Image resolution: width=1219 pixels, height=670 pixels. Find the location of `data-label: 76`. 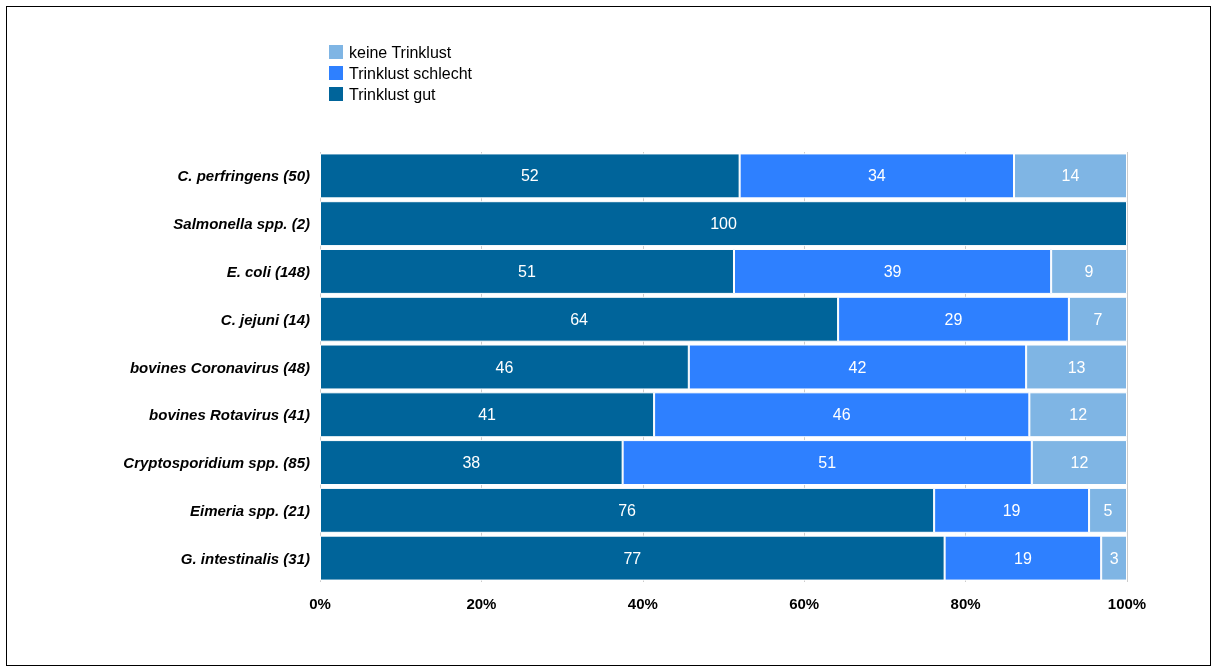

data-label: 76 is located at coordinates (627, 510).